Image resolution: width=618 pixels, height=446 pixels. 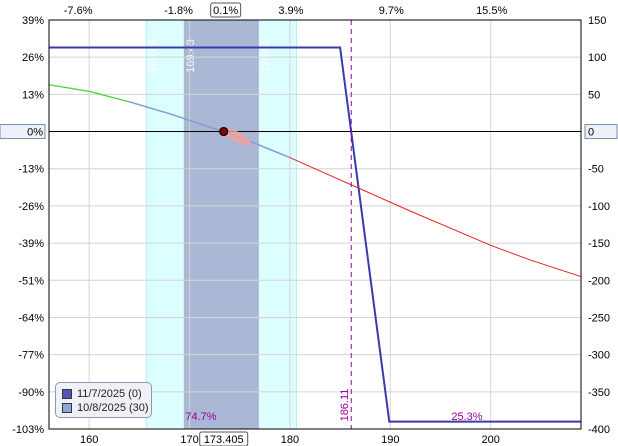 I want to click on chart-legend: 11/7/2025 (0) 10/8/2025 (30), so click(x=103, y=400).